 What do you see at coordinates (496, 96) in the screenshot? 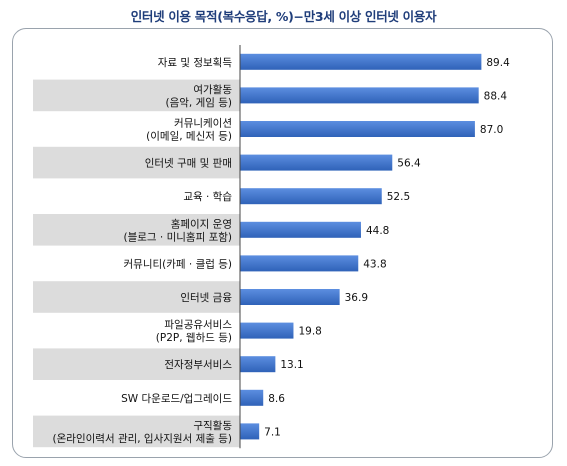
I see `value-label: 88.4` at bounding box center [496, 96].